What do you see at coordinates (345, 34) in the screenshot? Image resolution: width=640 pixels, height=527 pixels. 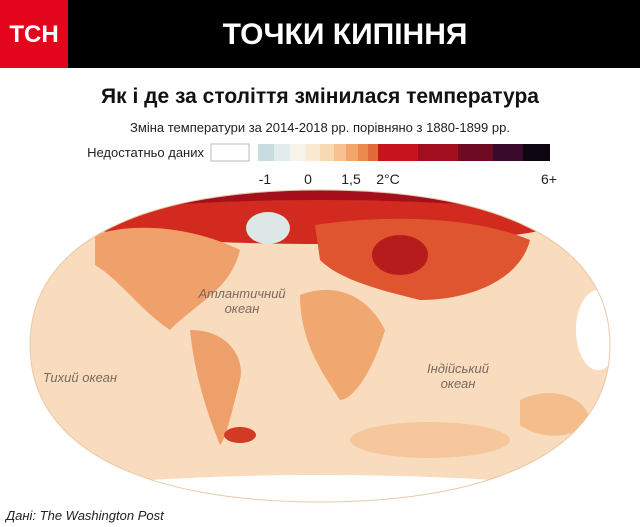 I see `header-title: ТОЧКИ КИПІННЯ` at bounding box center [345, 34].